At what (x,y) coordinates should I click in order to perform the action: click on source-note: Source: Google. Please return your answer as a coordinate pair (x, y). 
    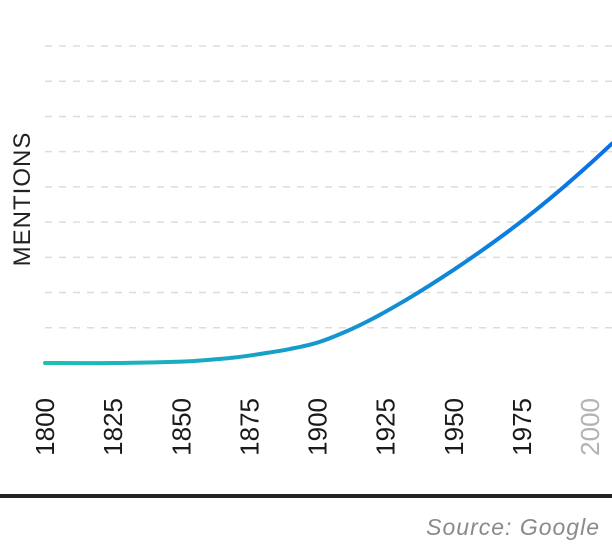
    Looking at the image, I should click on (513, 527).